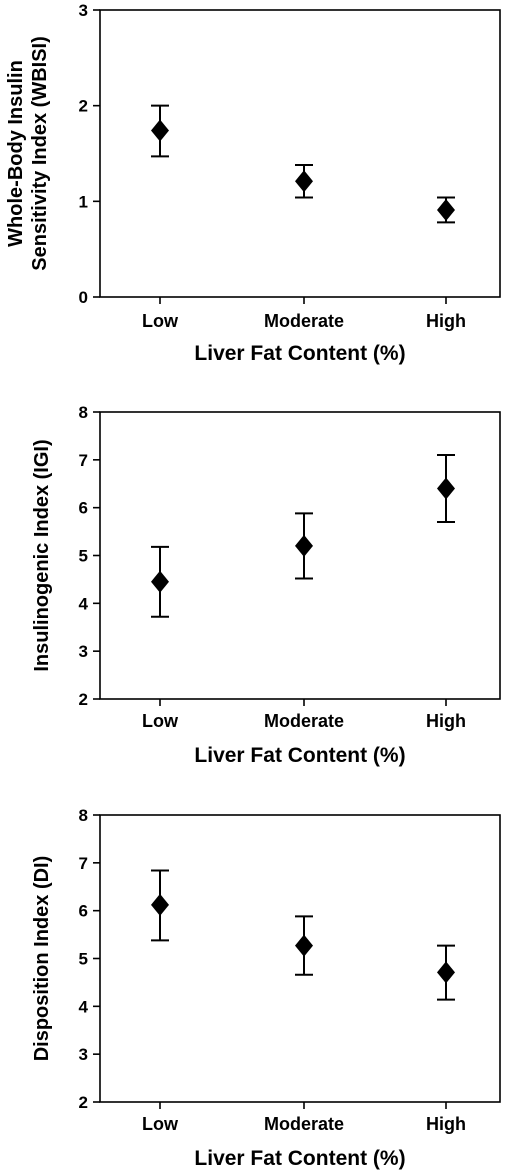 The width and height of the screenshot is (520, 1172). Describe the element at coordinates (42, 555) in the screenshot. I see `y-axis-title-line-1: Insulinogenic Index (IGI)` at that location.